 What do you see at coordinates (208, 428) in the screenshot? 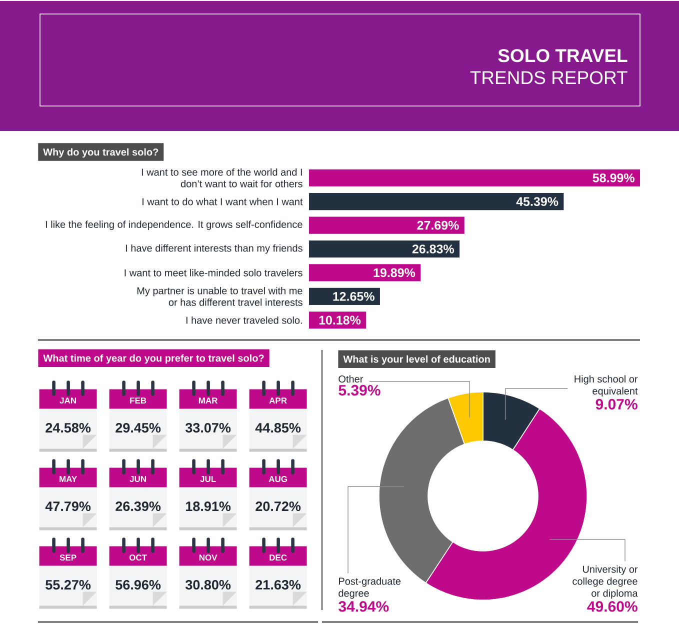
I see `data-label: 33.07%` at bounding box center [208, 428].